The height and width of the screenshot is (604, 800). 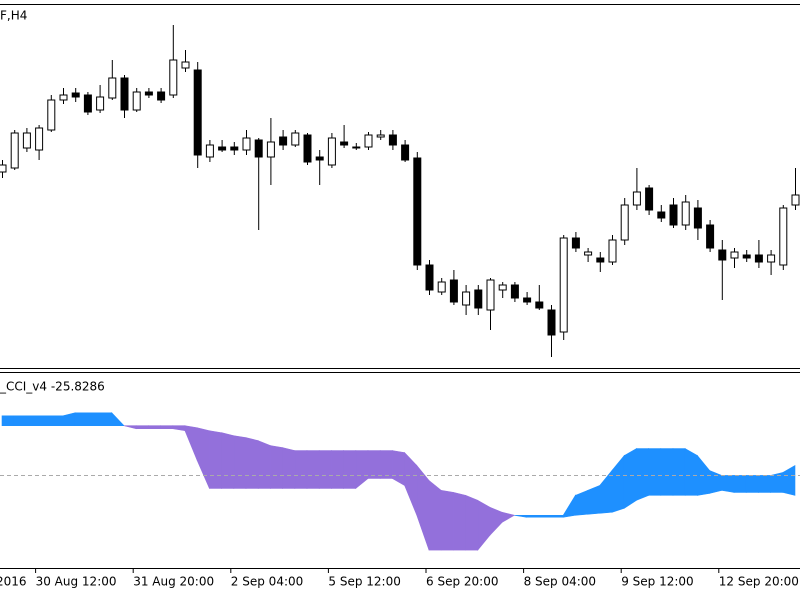 I want to click on x-tick-label: 9 Sep 12:00, so click(x=657, y=582).